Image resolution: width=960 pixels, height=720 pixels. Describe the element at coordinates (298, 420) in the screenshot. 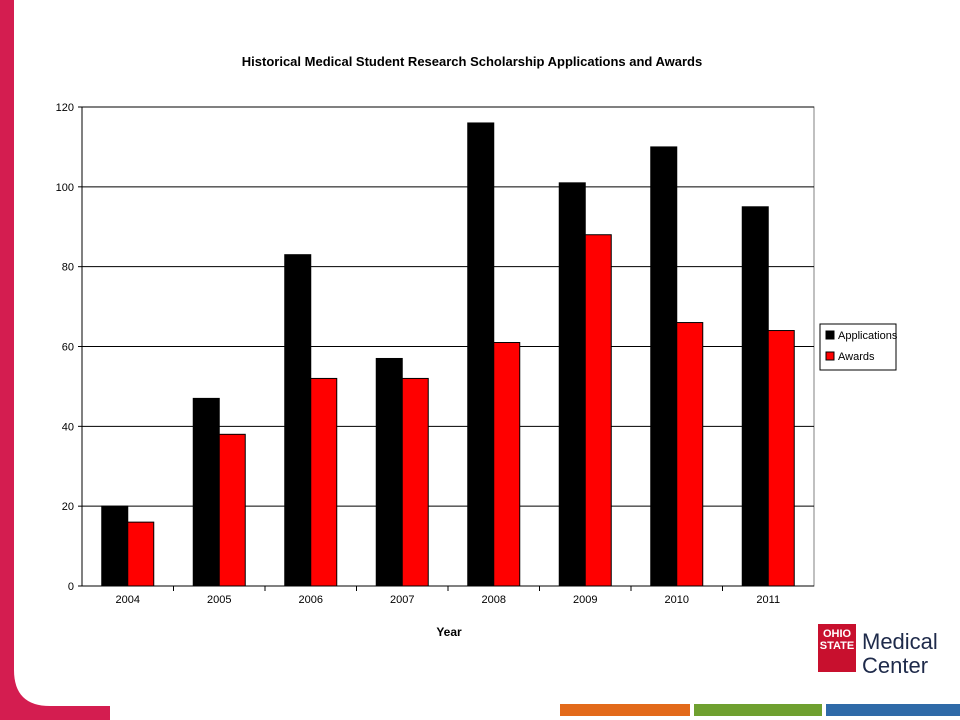

I see `bar-applications-2006` at that location.